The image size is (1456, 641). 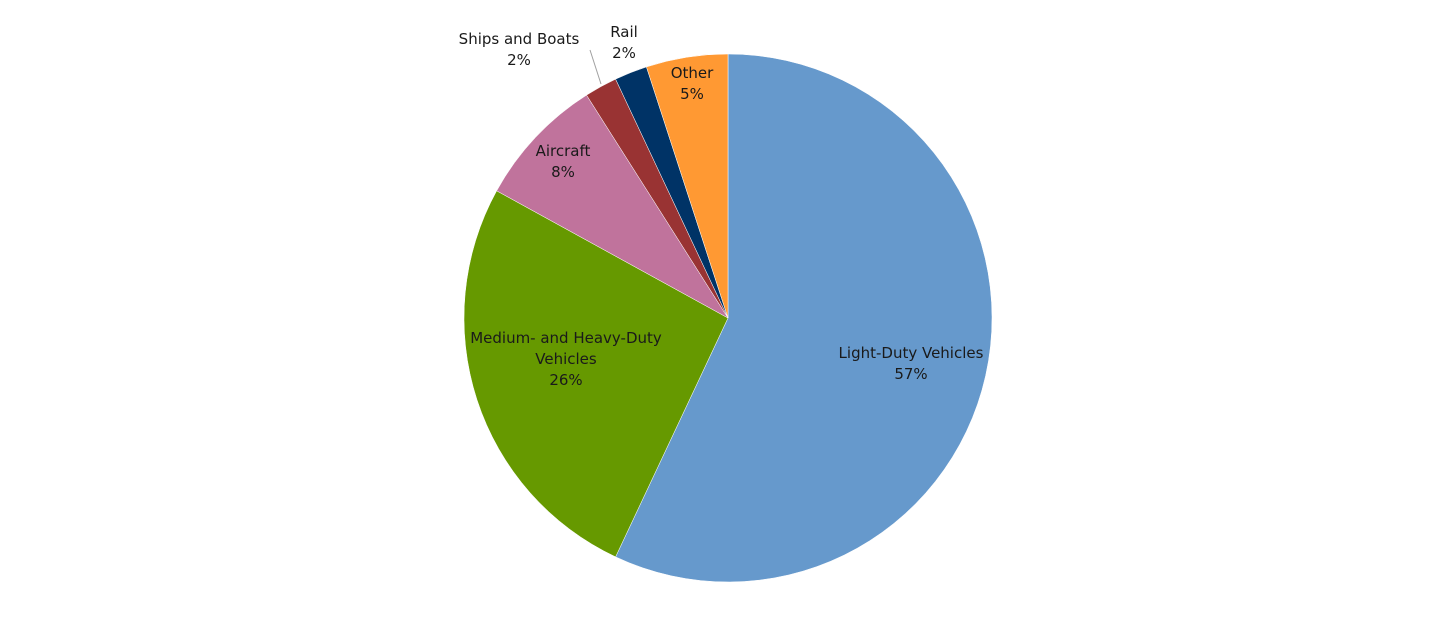 I want to click on slice-label-text: Light-Duty Vehicles, so click(x=911, y=353).